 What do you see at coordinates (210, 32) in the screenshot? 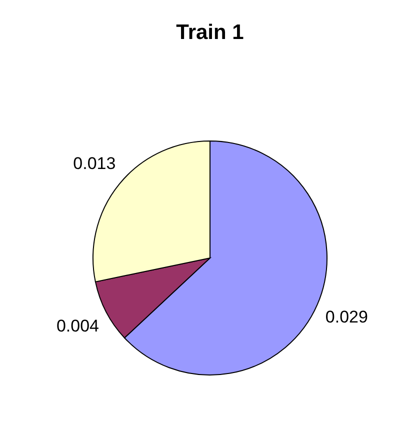
I see `chart-title: Train 1` at bounding box center [210, 32].